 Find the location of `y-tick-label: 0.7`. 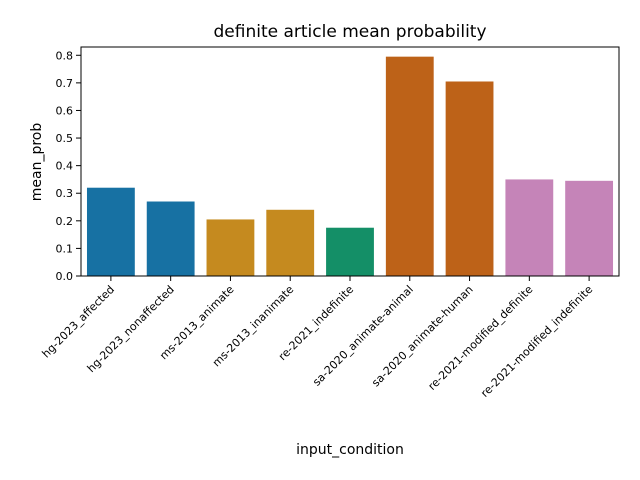

y-tick-label: 0.7 is located at coordinates (65, 83).